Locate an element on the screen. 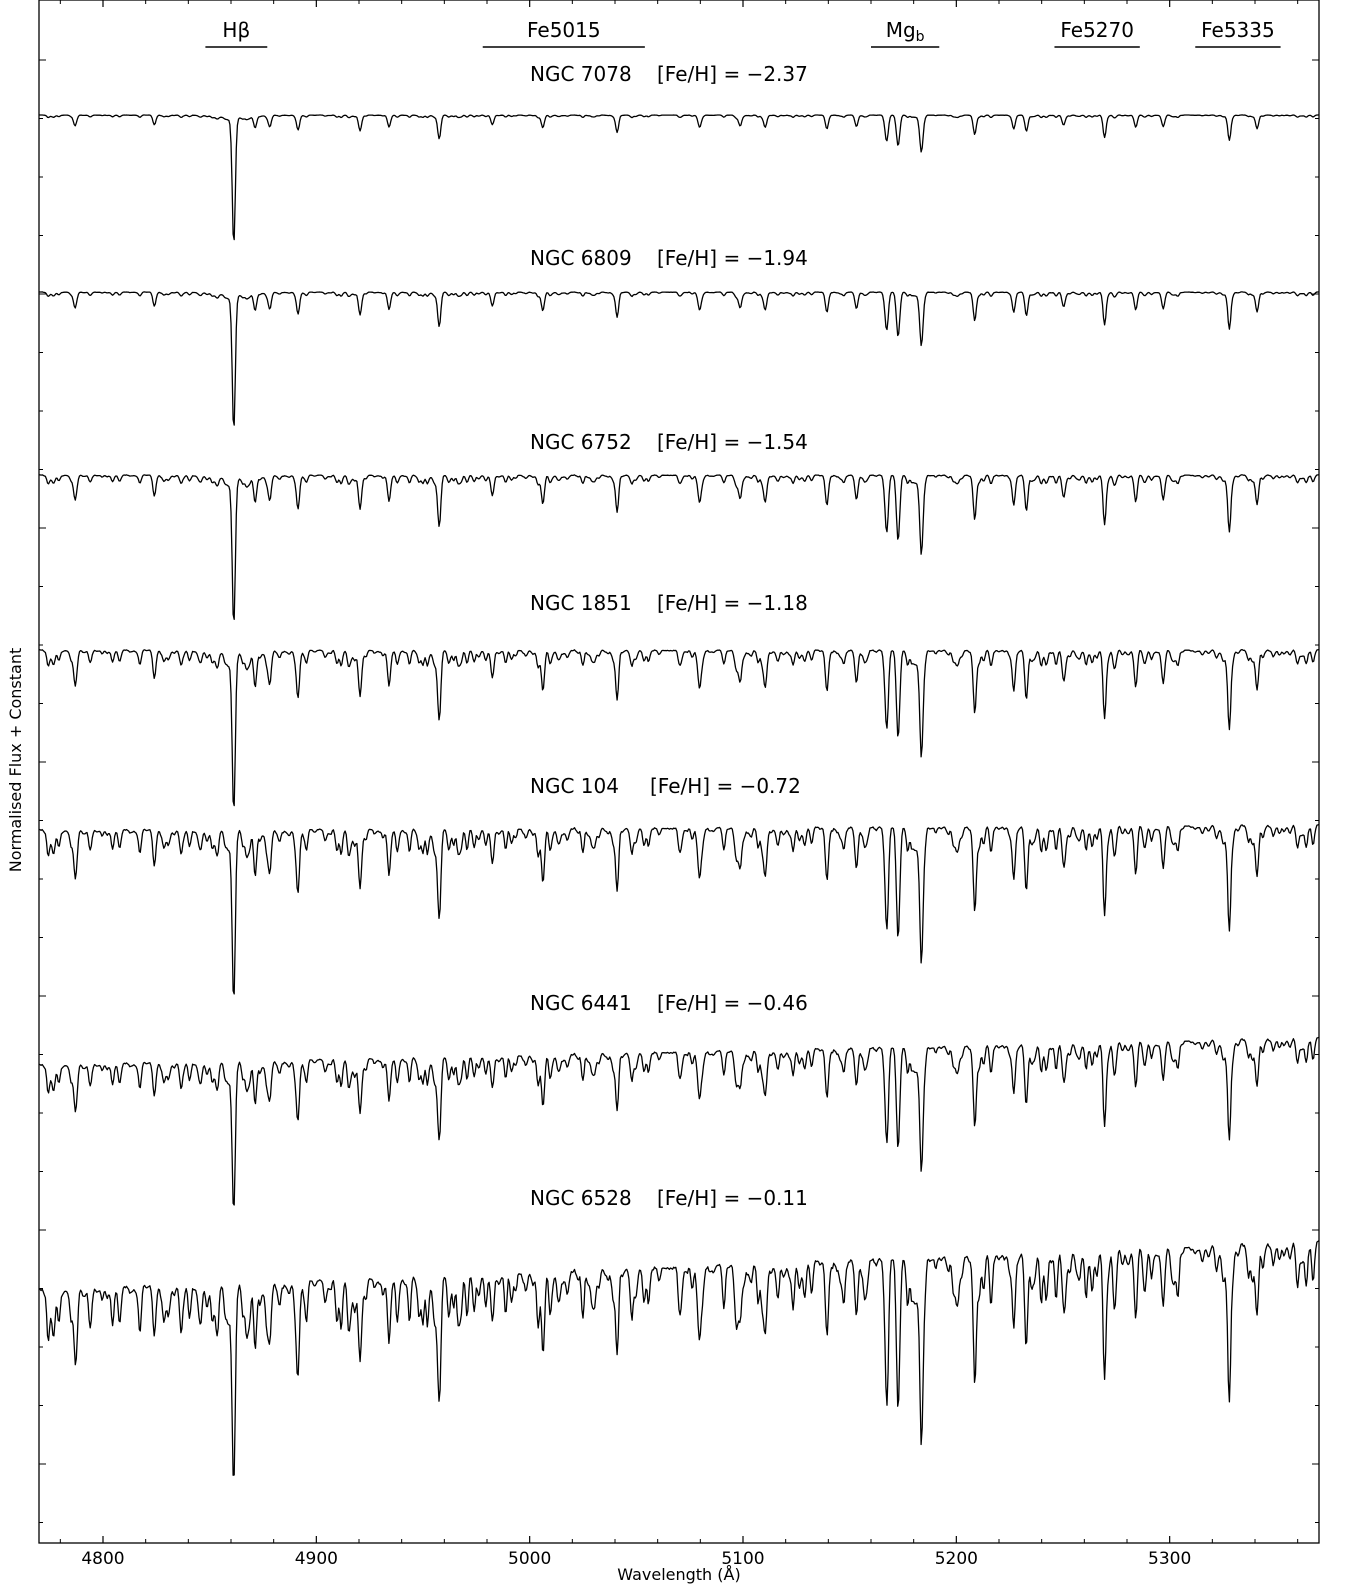  index-band-name: Fe5270 is located at coordinates (1097, 30).